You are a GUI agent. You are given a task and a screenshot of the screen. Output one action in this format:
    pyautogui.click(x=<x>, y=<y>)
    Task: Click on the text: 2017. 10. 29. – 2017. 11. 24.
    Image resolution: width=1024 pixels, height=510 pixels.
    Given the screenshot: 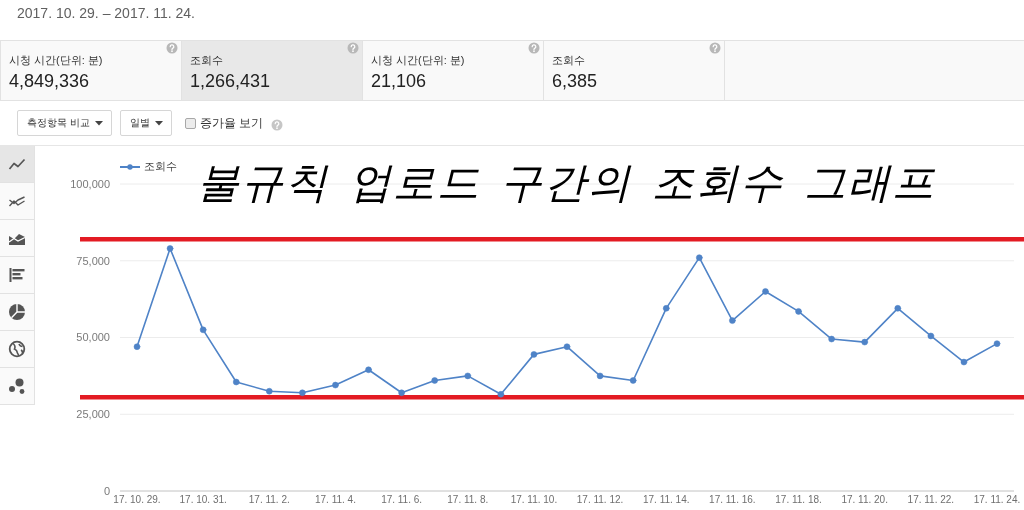 What is the action you would take?
    pyautogui.click(x=106, y=13)
    